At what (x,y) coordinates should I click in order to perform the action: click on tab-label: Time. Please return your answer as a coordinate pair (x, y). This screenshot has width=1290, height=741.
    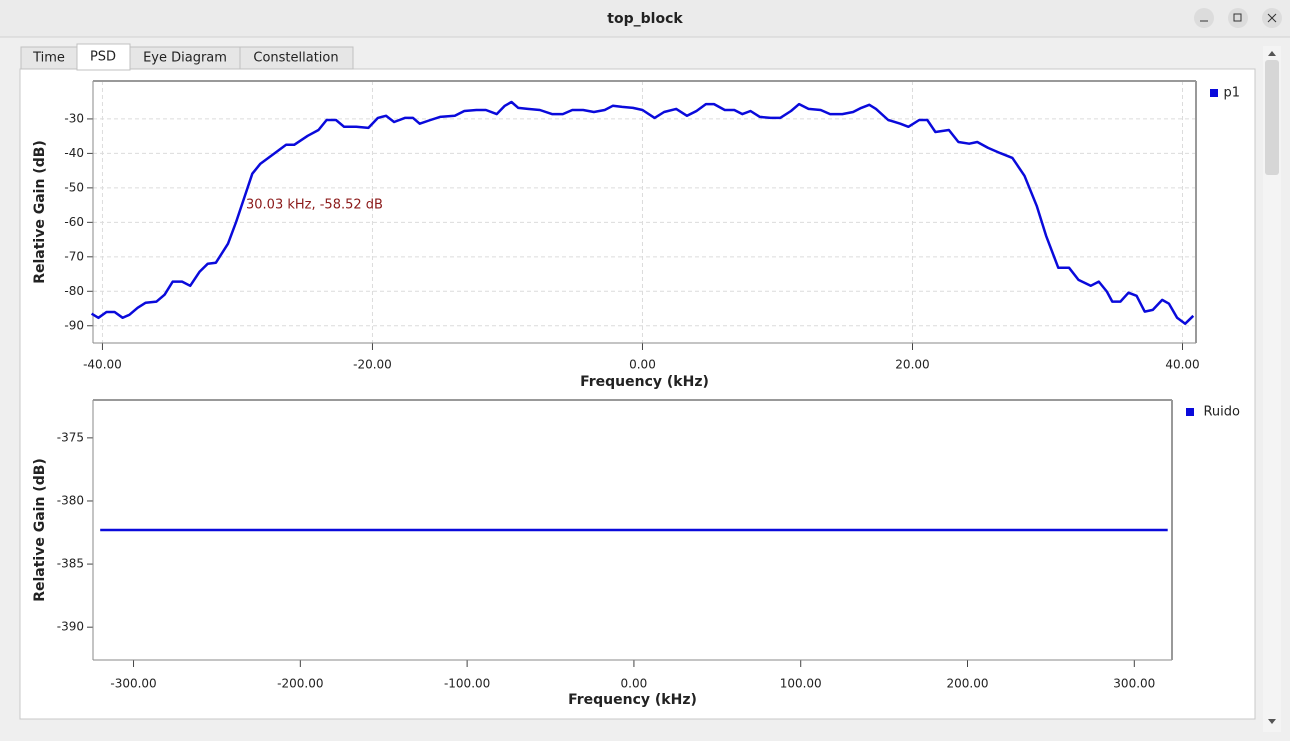
    Looking at the image, I should click on (48, 58).